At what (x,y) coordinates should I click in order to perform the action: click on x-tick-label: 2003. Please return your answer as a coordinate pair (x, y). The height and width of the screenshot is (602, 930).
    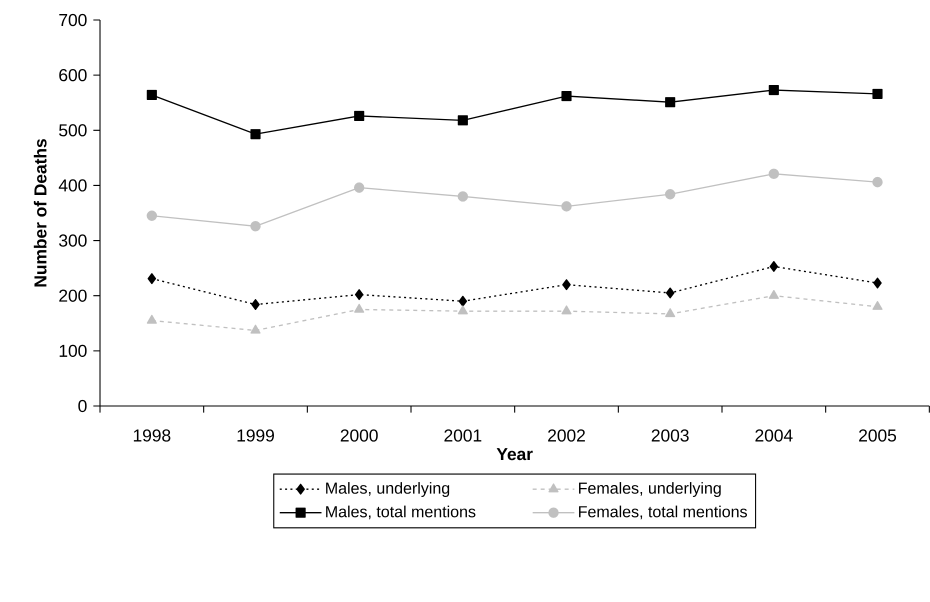
    Looking at the image, I should click on (670, 435).